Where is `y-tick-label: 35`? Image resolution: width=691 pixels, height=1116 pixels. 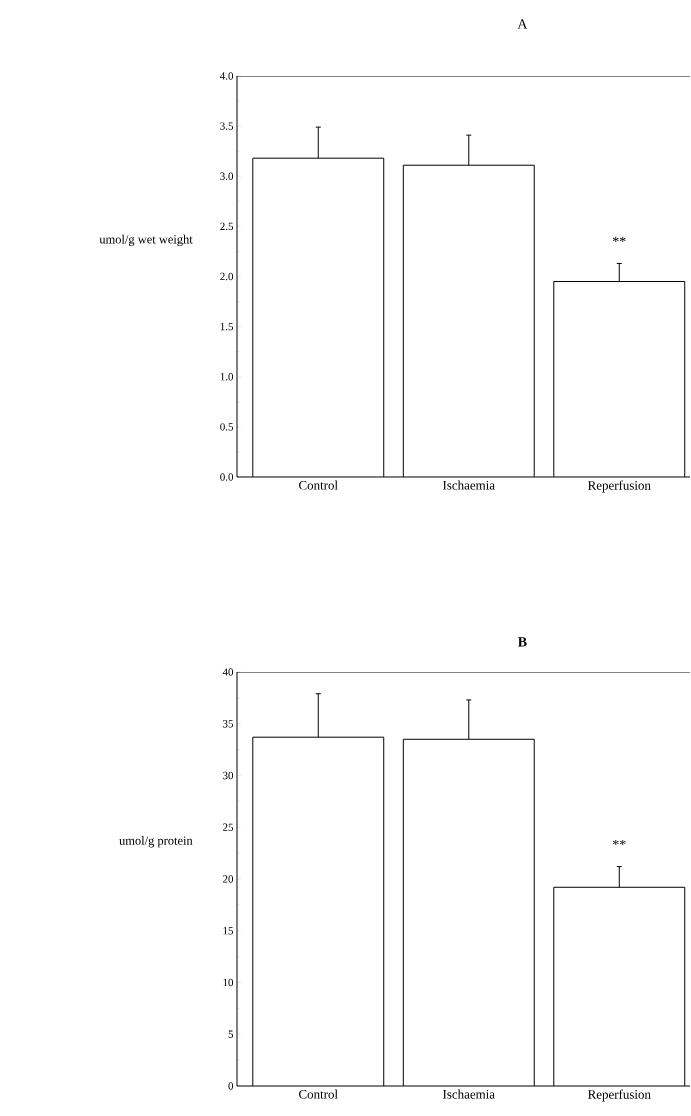 y-tick-label: 35 is located at coordinates (228, 724).